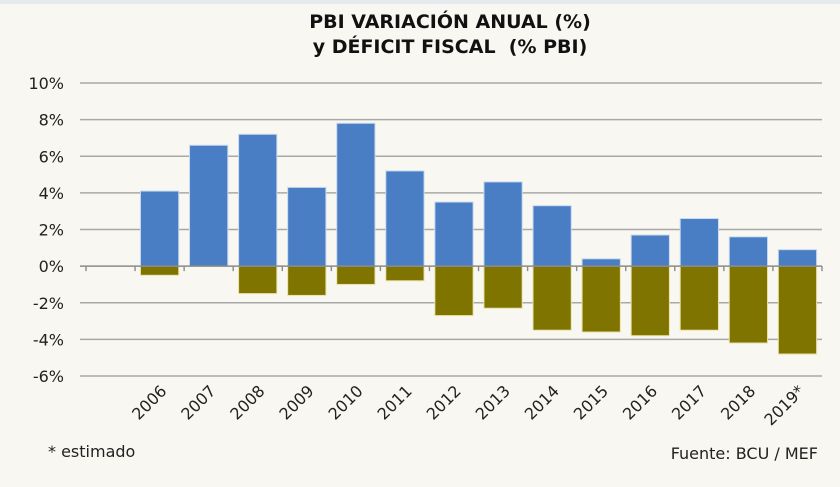  I want to click on y-tick-label: 2%, so click(51, 230).